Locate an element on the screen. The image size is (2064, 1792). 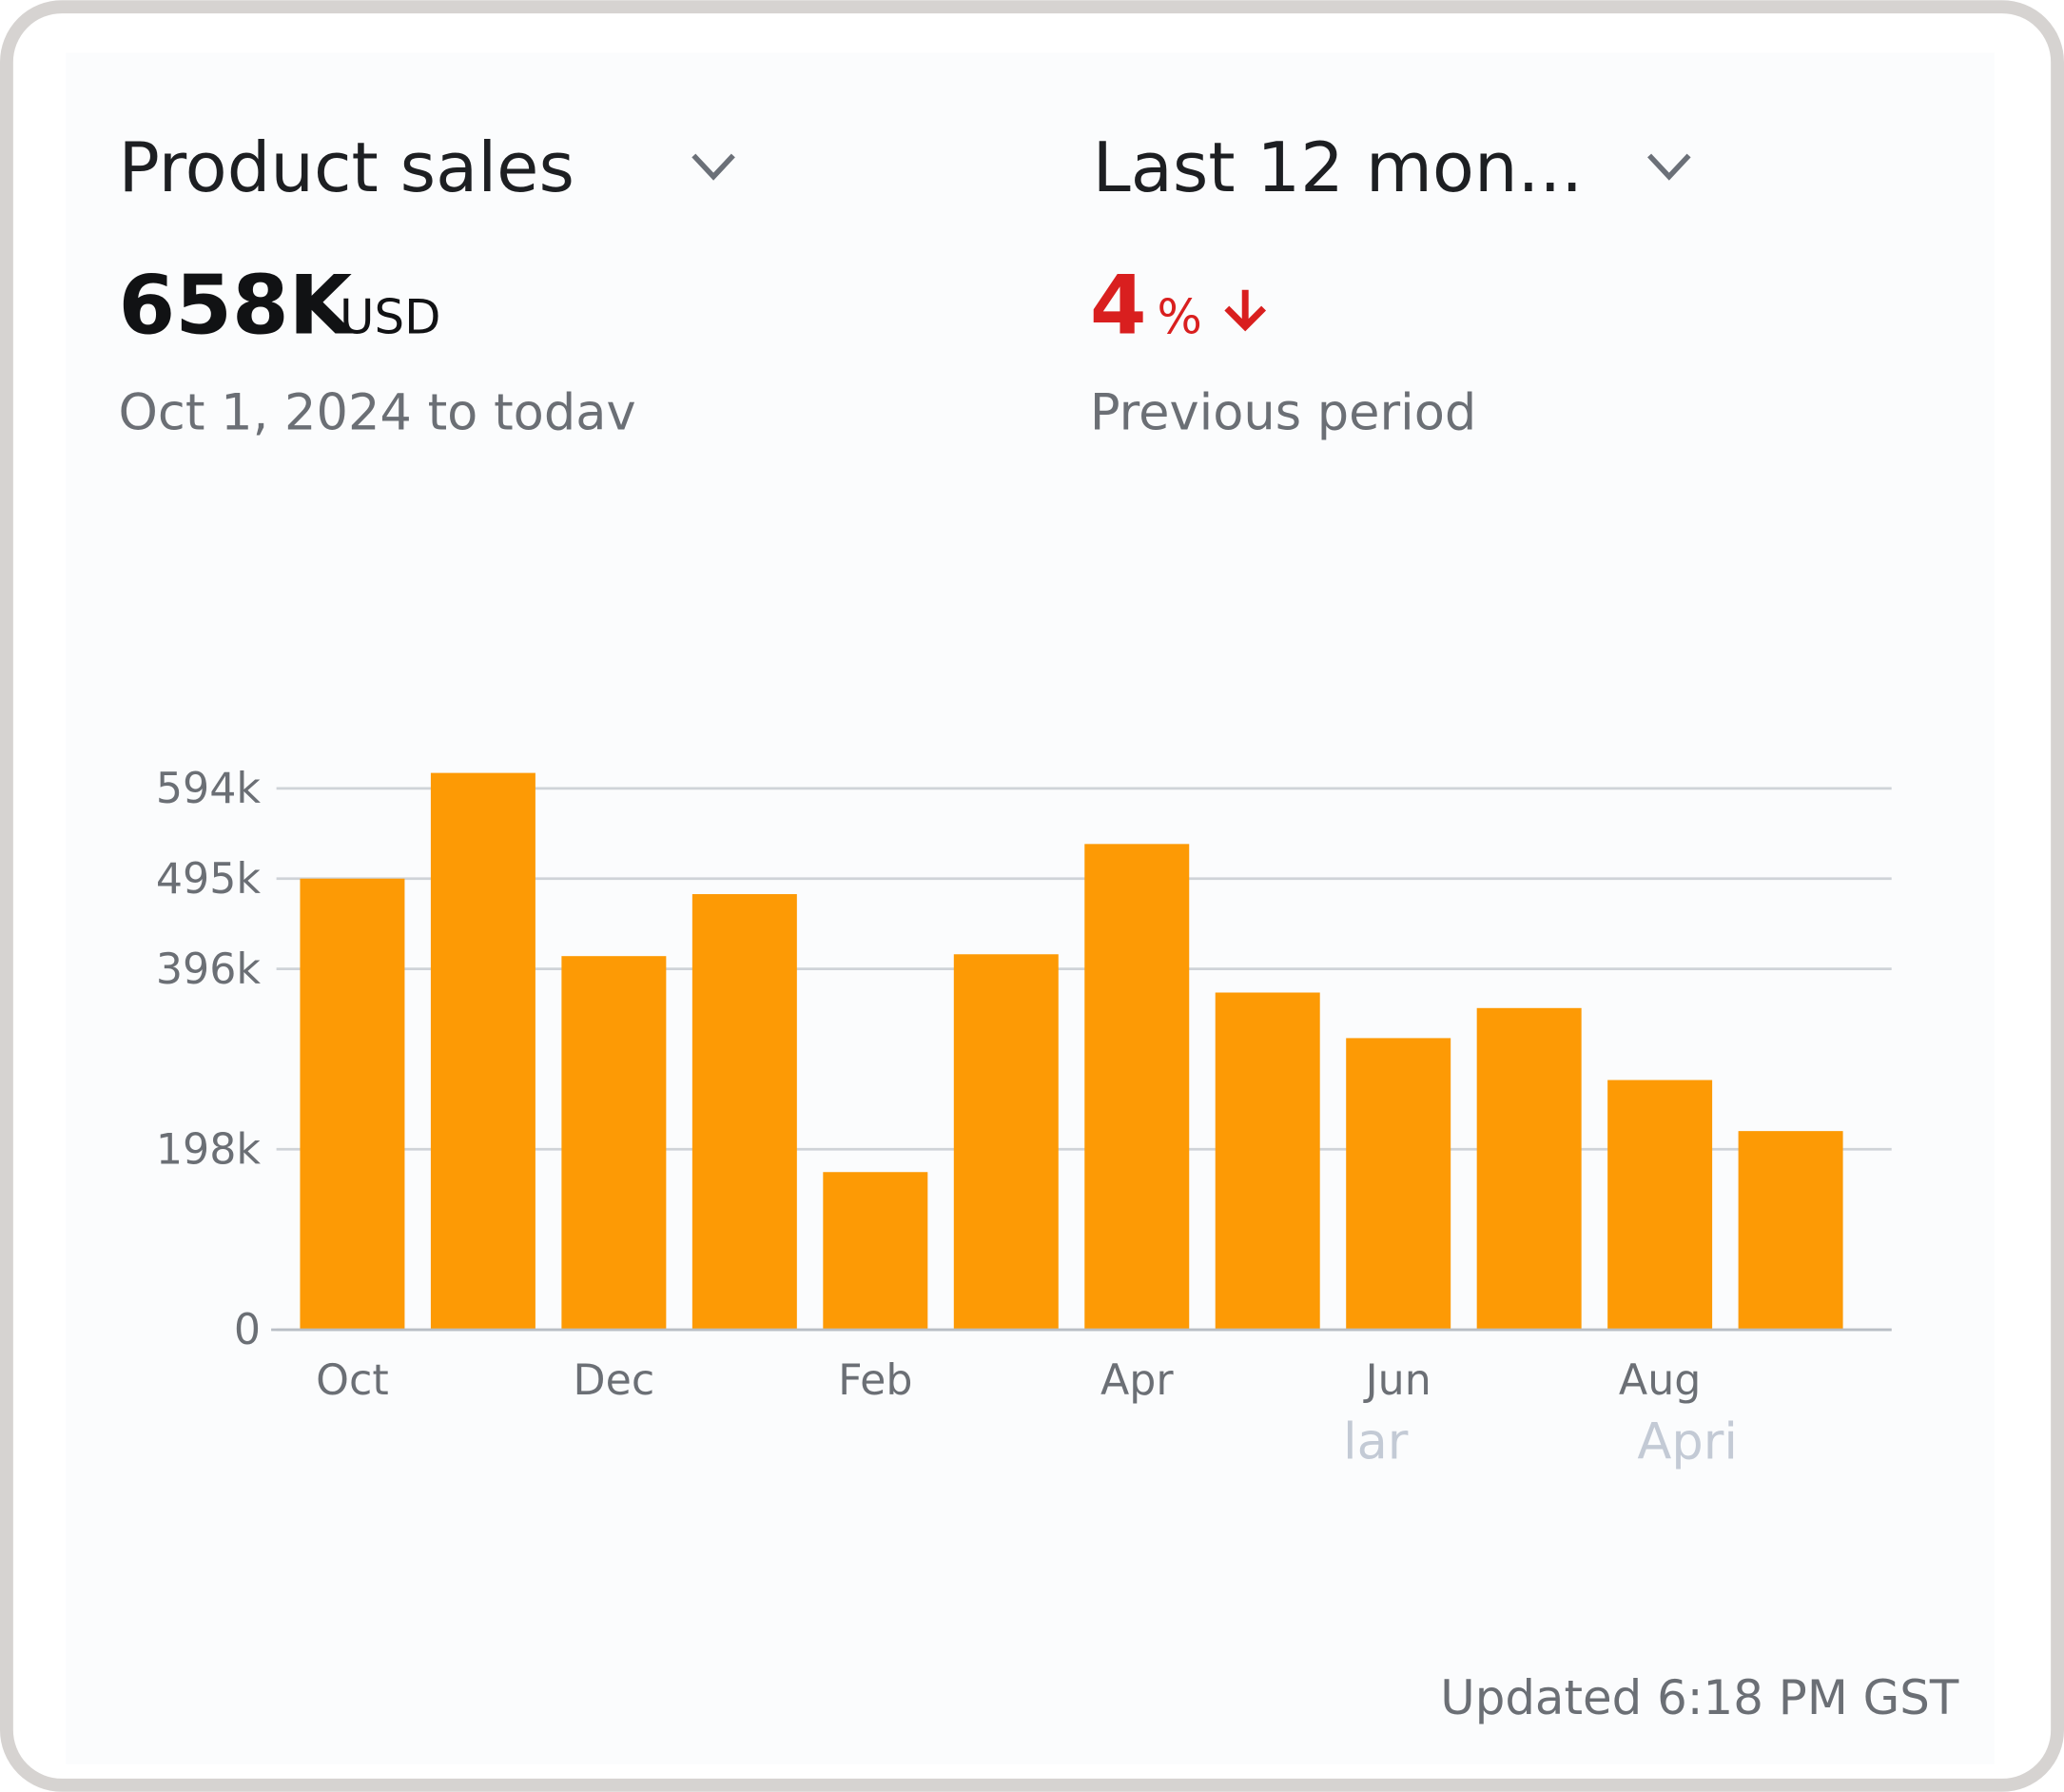
x-tick-label: Jun is located at coordinates (1397, 1381).